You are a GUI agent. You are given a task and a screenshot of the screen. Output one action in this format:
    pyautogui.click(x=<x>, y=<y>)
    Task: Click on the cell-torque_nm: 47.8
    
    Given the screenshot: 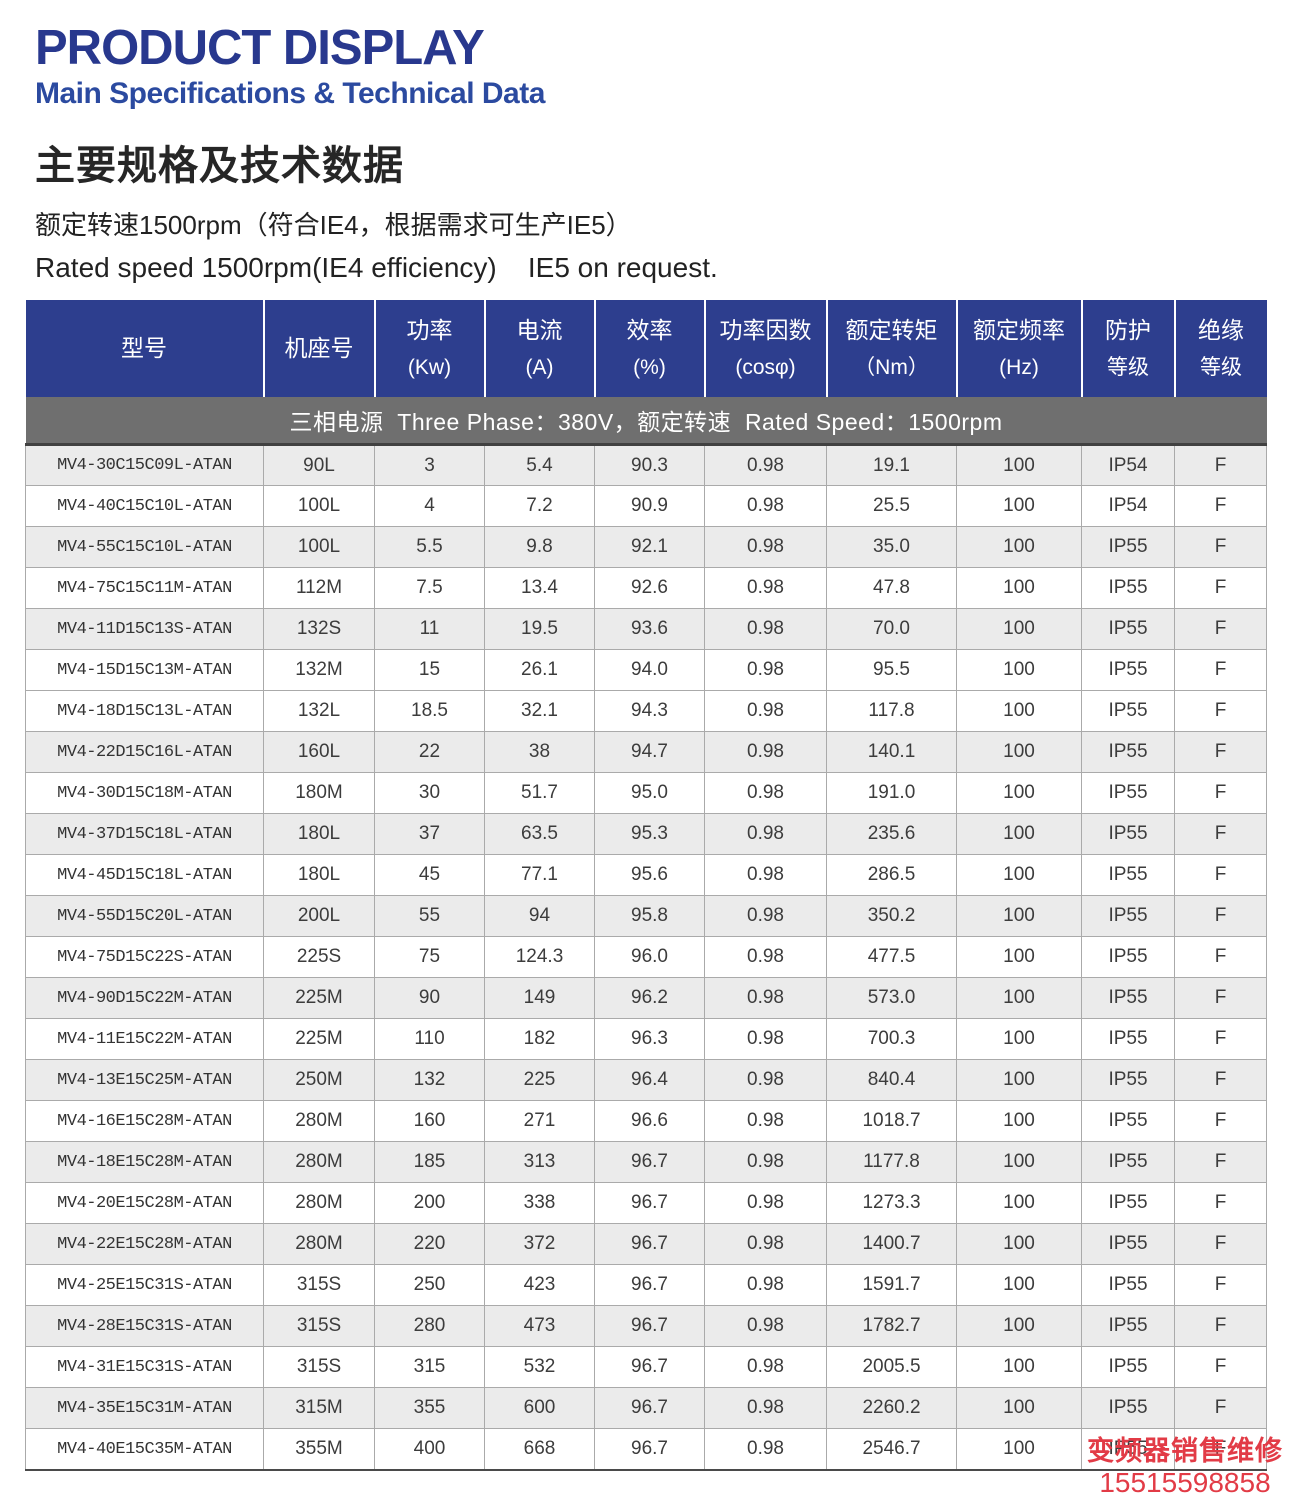 What is the action you would take?
    pyautogui.click(x=891, y=588)
    